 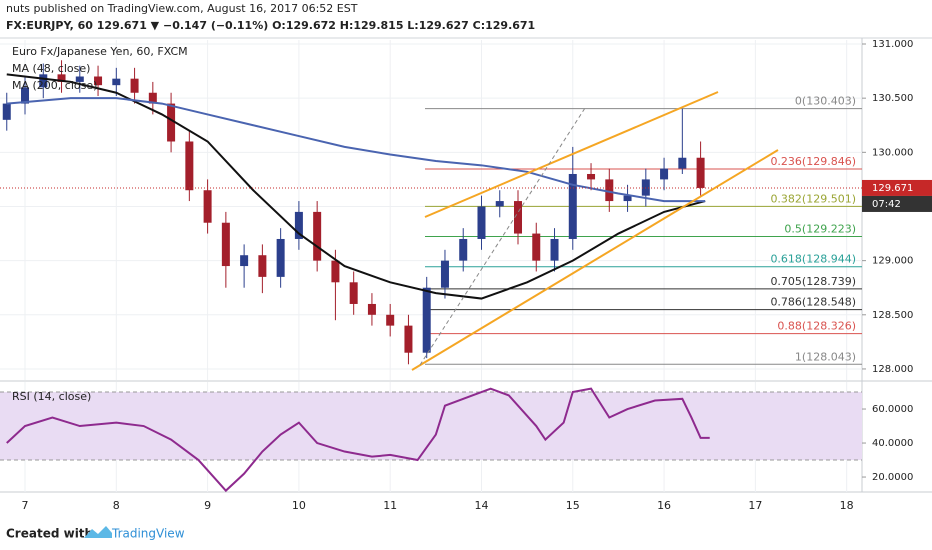 I want to click on rsi-band, so click(x=431, y=426).